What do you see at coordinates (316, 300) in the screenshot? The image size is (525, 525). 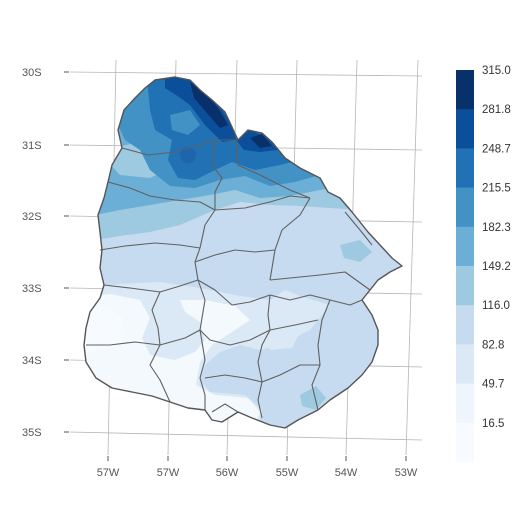 I see `boundary-treinta-y-tres-south` at bounding box center [316, 300].